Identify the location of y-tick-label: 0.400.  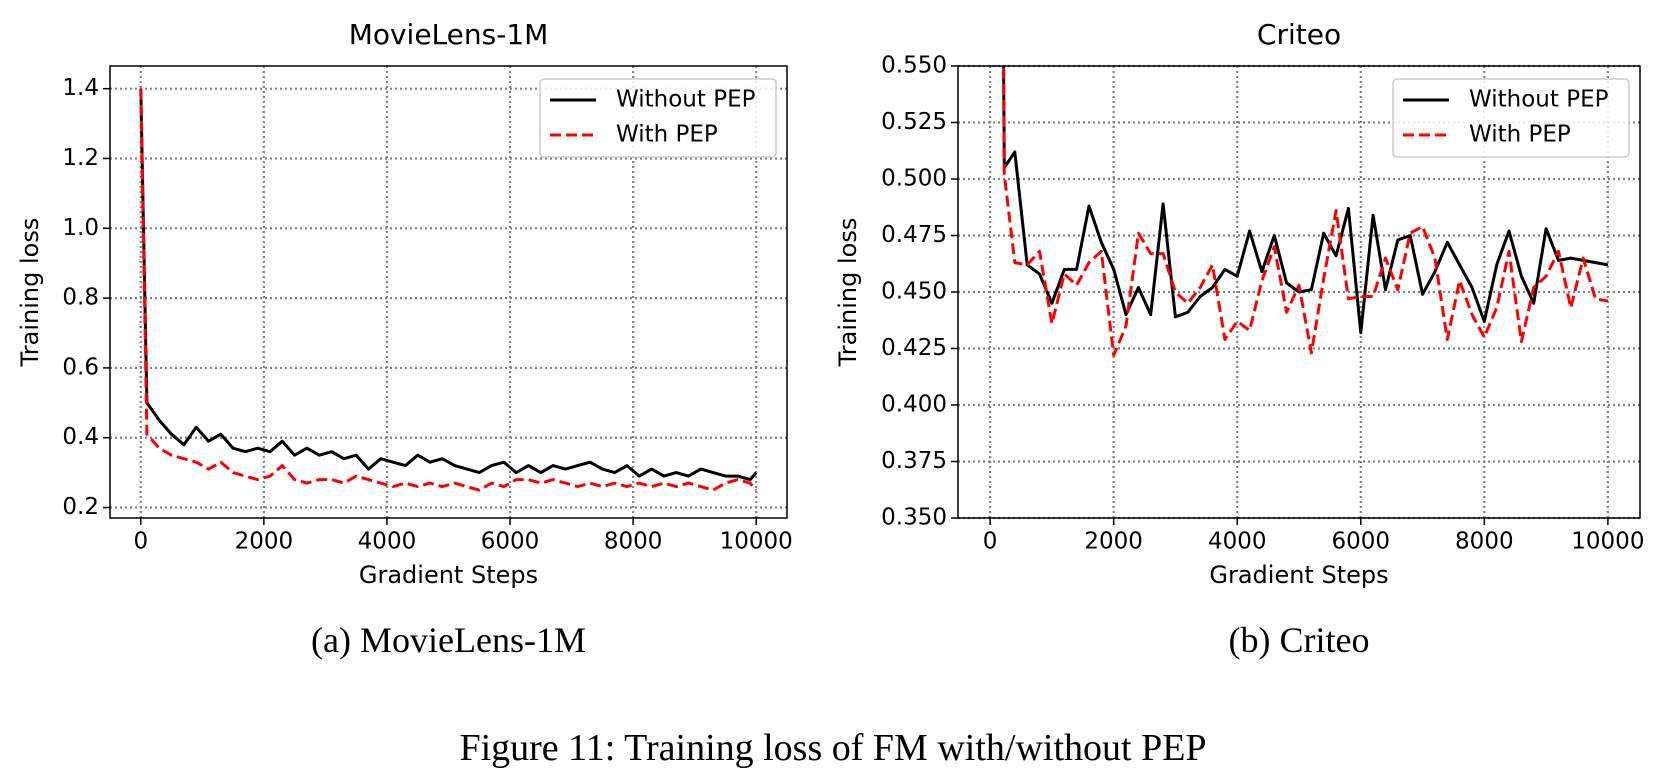
(914, 405).